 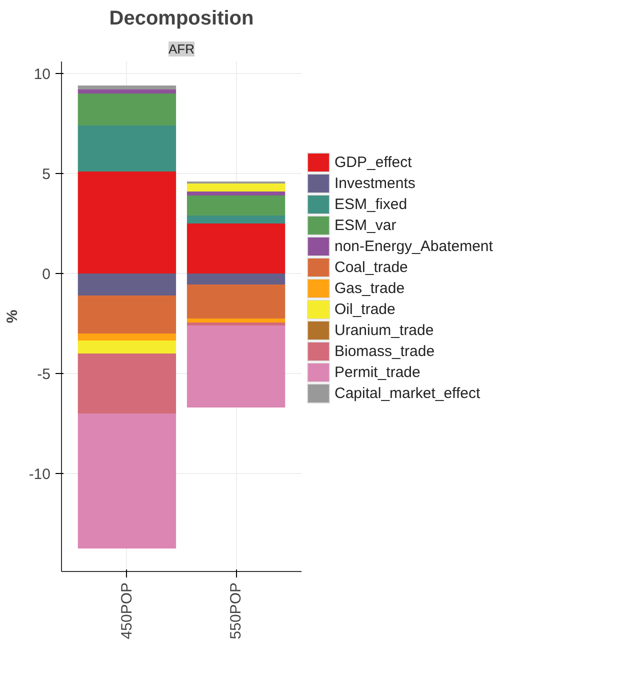 What do you see at coordinates (375, 183) in the screenshot?
I see `legend-label: Investments` at bounding box center [375, 183].